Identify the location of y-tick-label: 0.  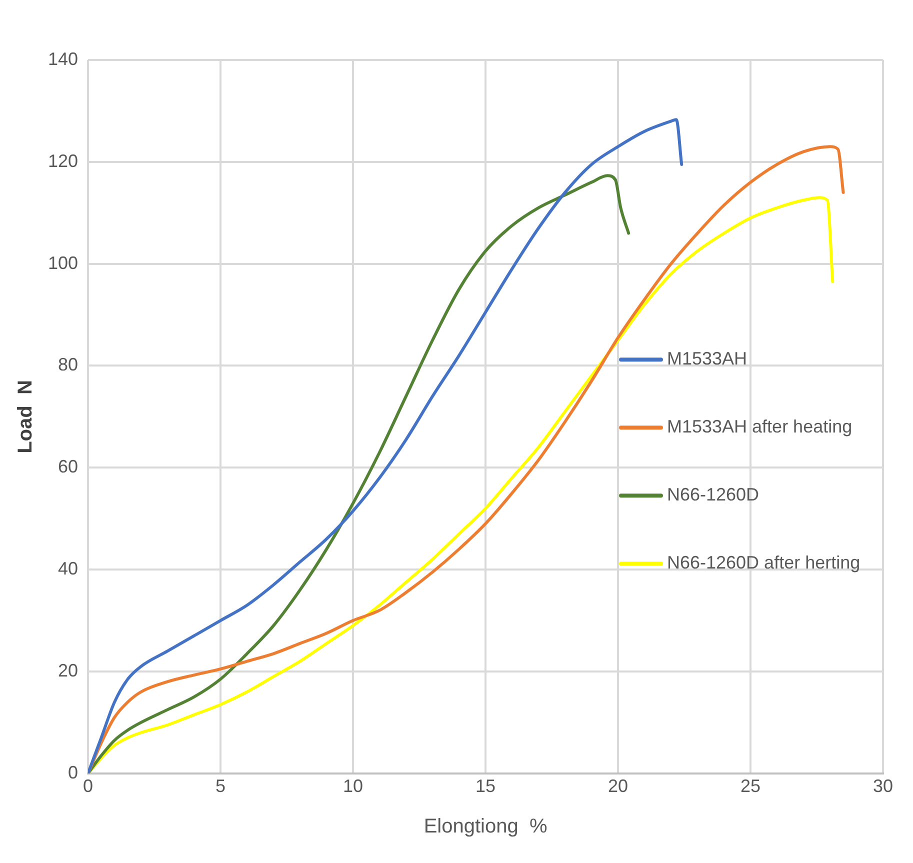
(73, 772).